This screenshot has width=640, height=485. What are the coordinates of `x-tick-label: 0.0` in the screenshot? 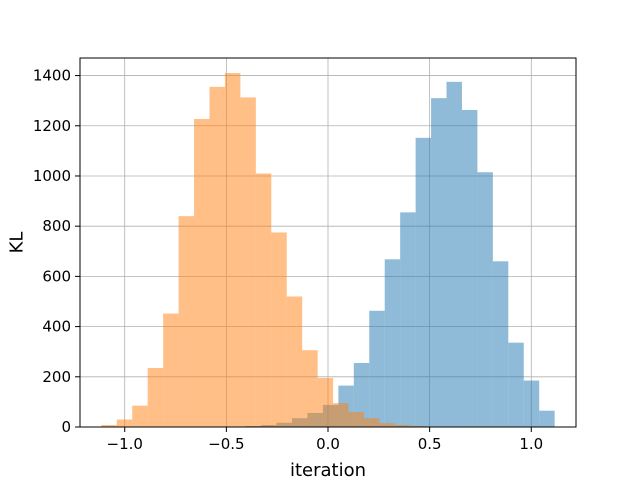 It's located at (328, 444).